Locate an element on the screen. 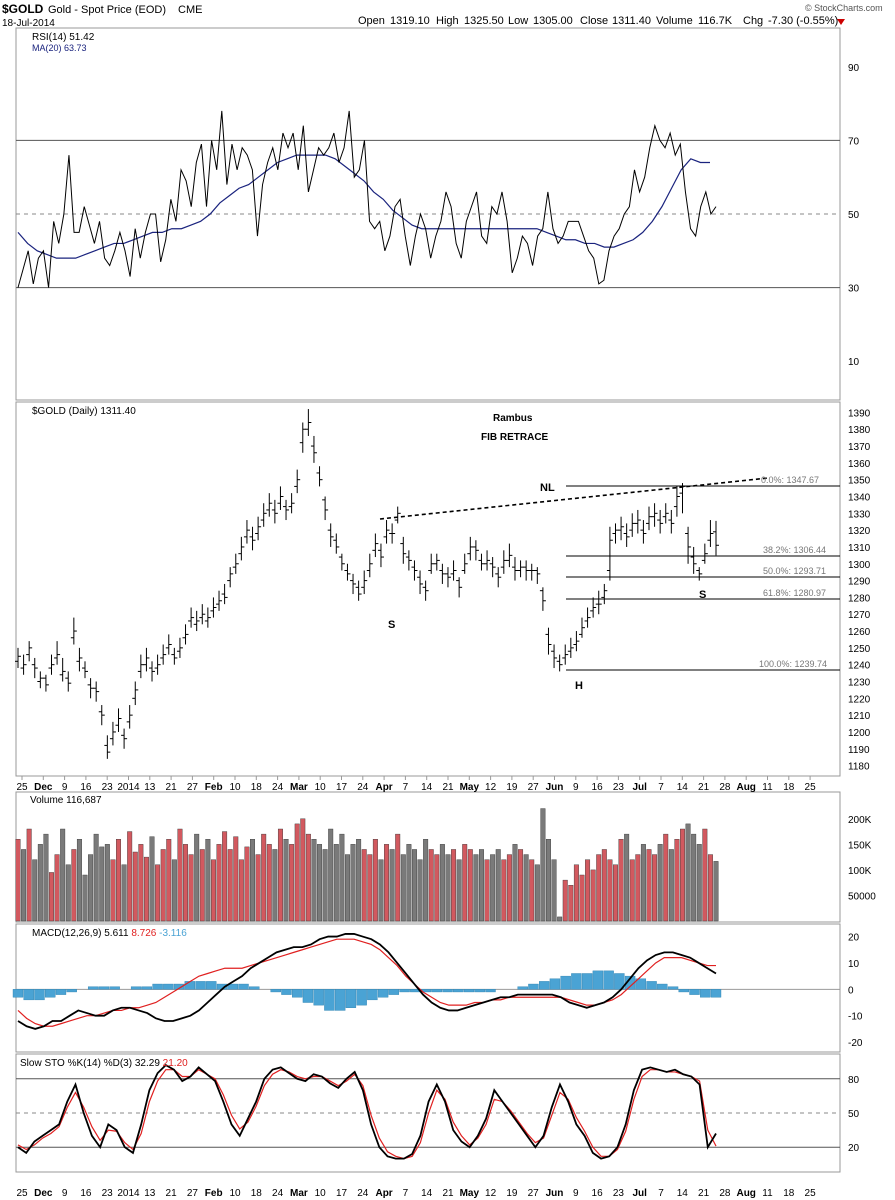 Image resolution: width=895 pixels, height=1200 pixels. rsi-tick: 30 is located at coordinates (854, 289).